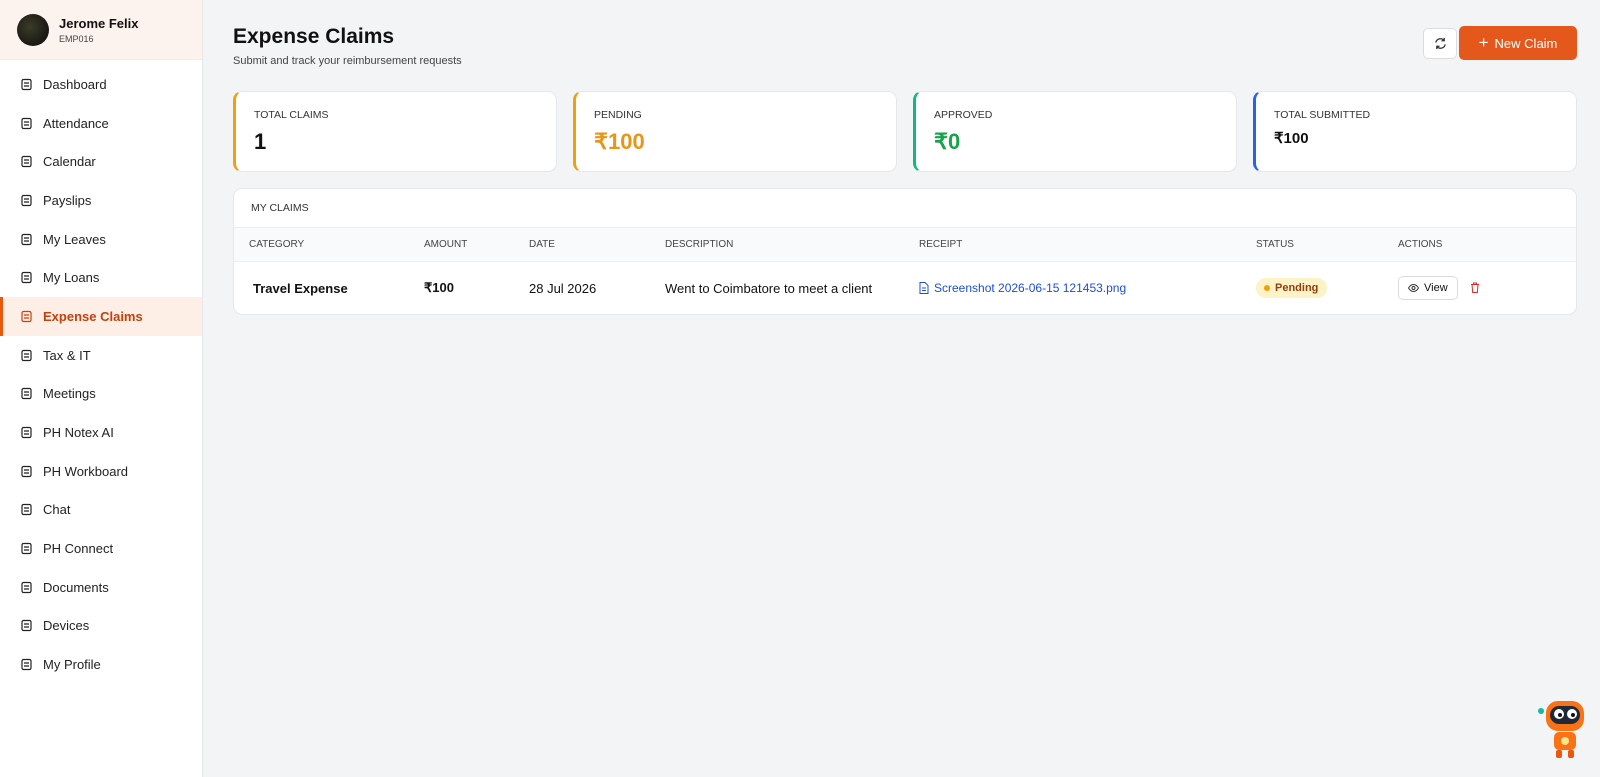  I want to click on nav-item: Calendar, so click(101, 161).